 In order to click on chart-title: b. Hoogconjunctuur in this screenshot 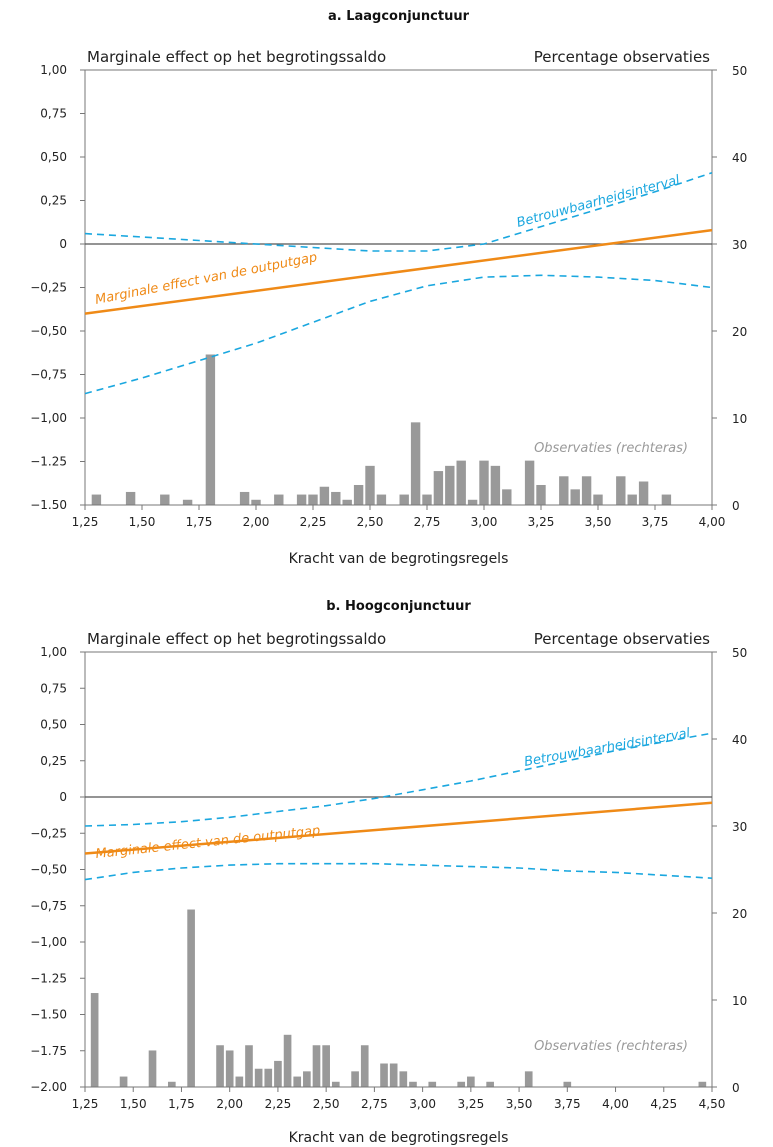, I will do `click(398, 606)`.